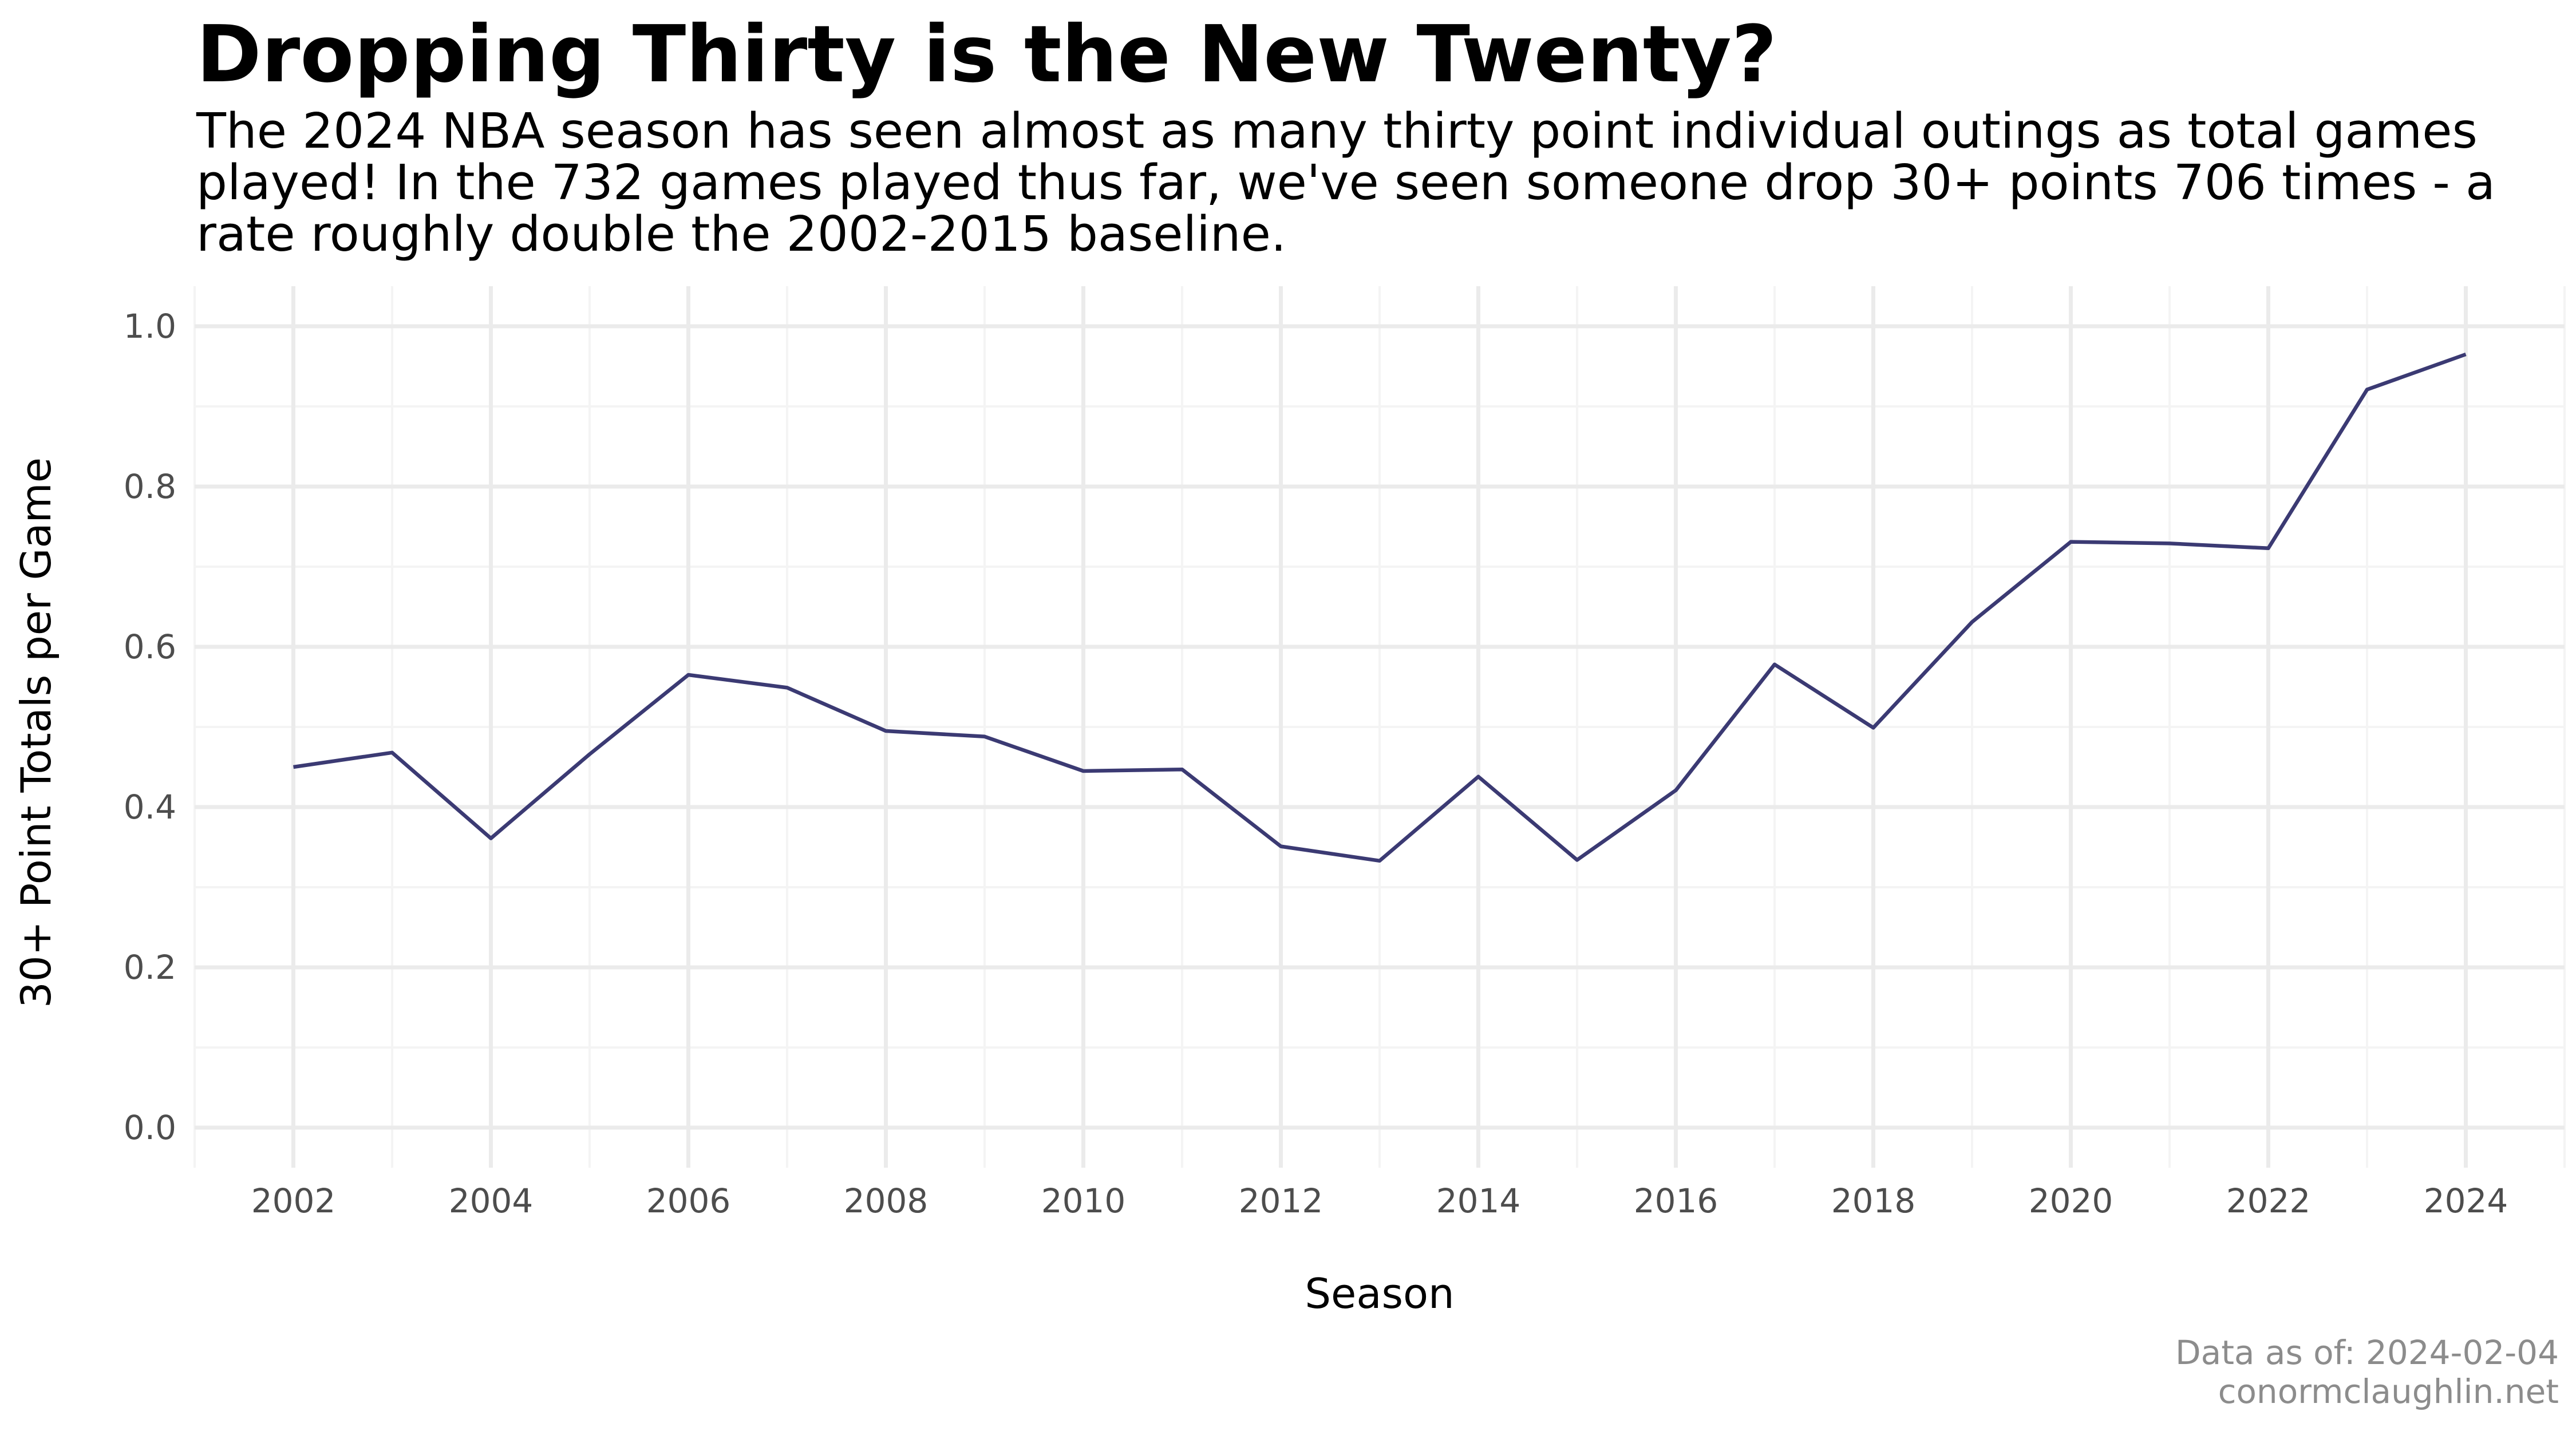  I want to click on x-tick-label: 2006, so click(688, 1200).